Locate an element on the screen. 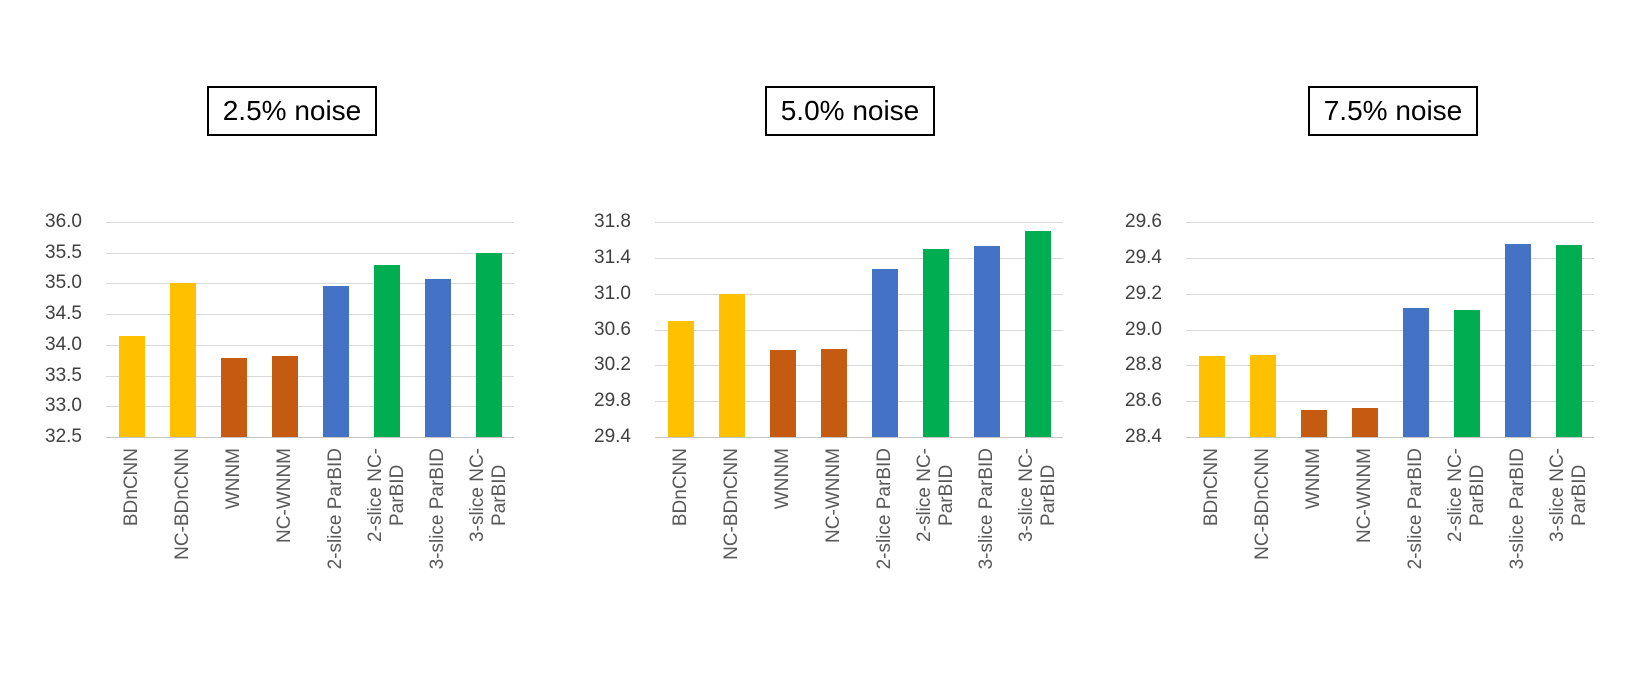 This screenshot has width=1640, height=679. chart-title: 7.5% noise is located at coordinates (1393, 110).